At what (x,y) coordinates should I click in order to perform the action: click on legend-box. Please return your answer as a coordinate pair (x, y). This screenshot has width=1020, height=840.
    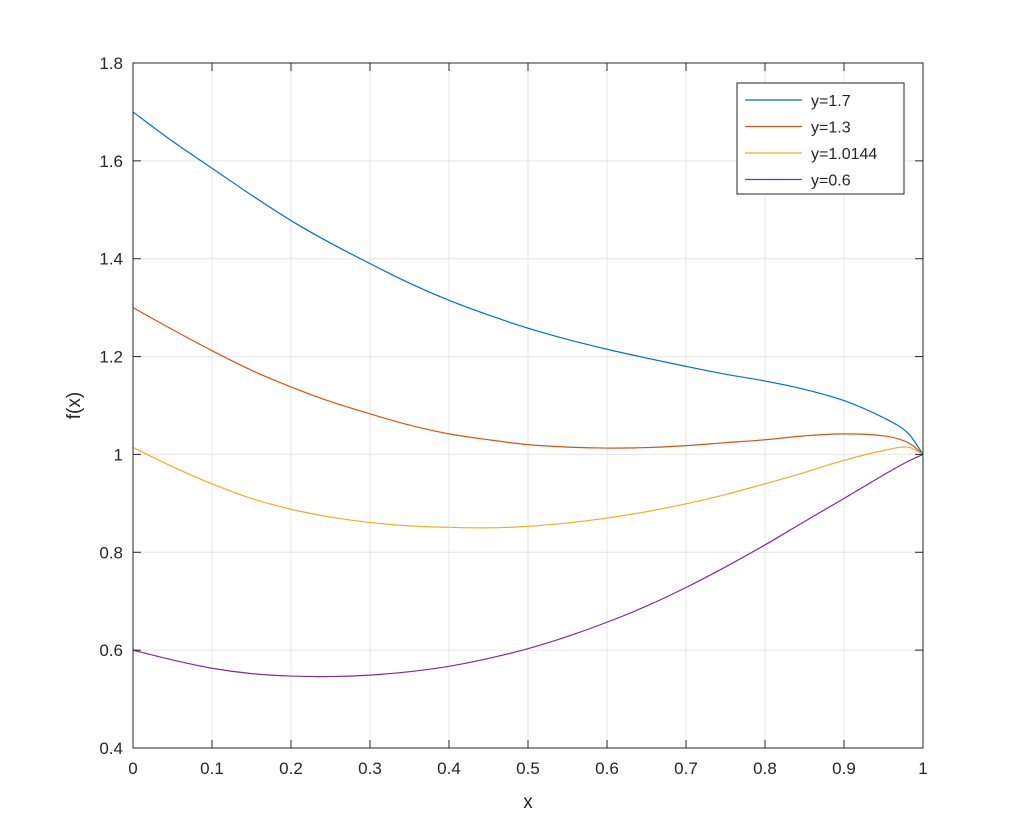
    Looking at the image, I should click on (820, 138).